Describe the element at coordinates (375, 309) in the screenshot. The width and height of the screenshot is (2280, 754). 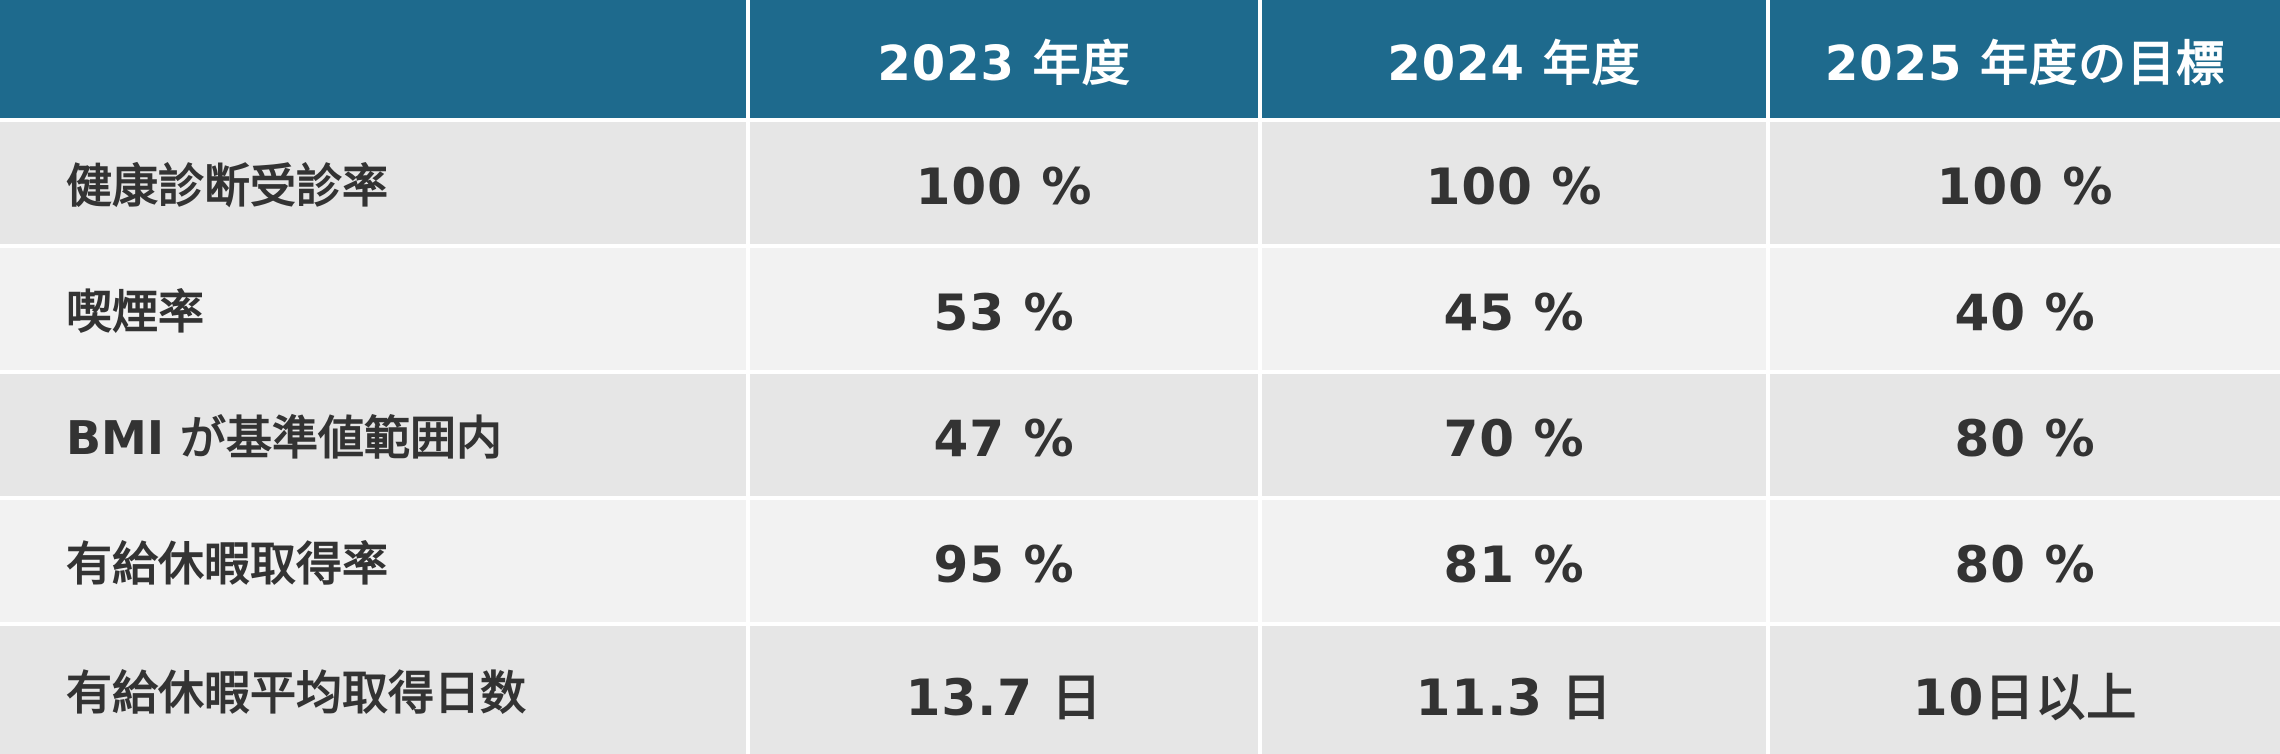
I see `row-label-smoking-rate: 喫煙率` at that location.